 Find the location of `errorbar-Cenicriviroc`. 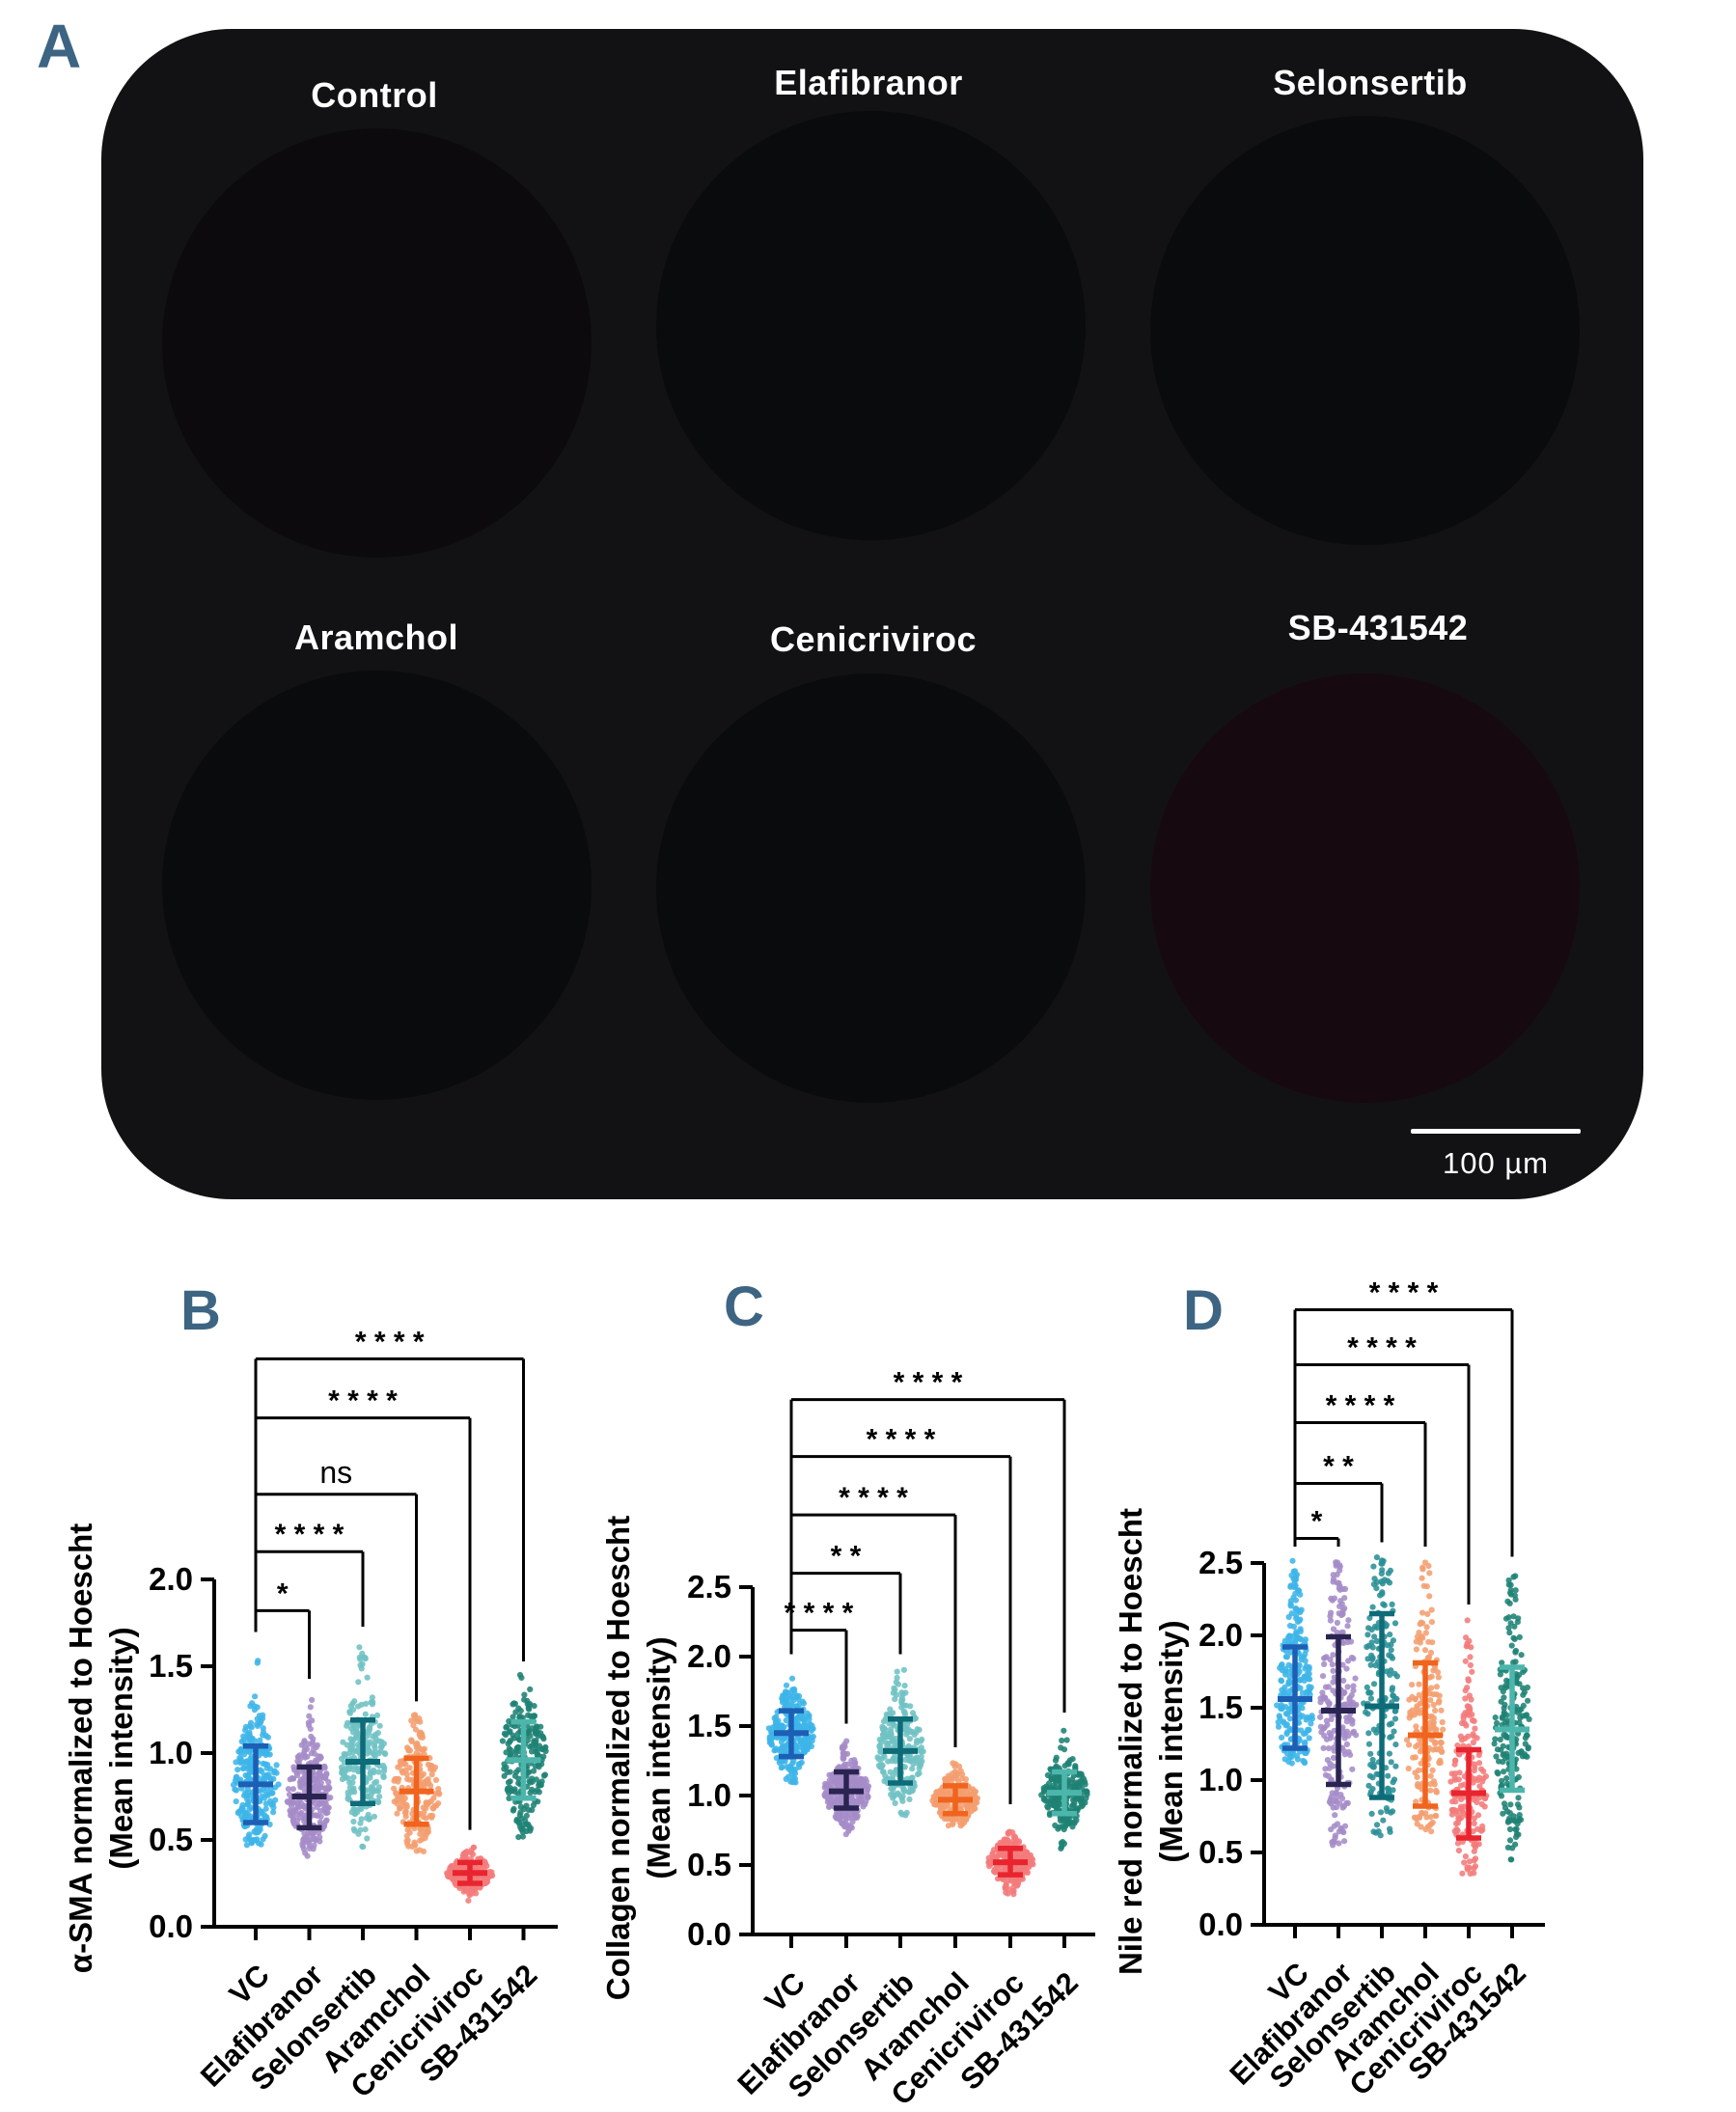

errorbar-Cenicriviroc is located at coordinates (470, 1872).